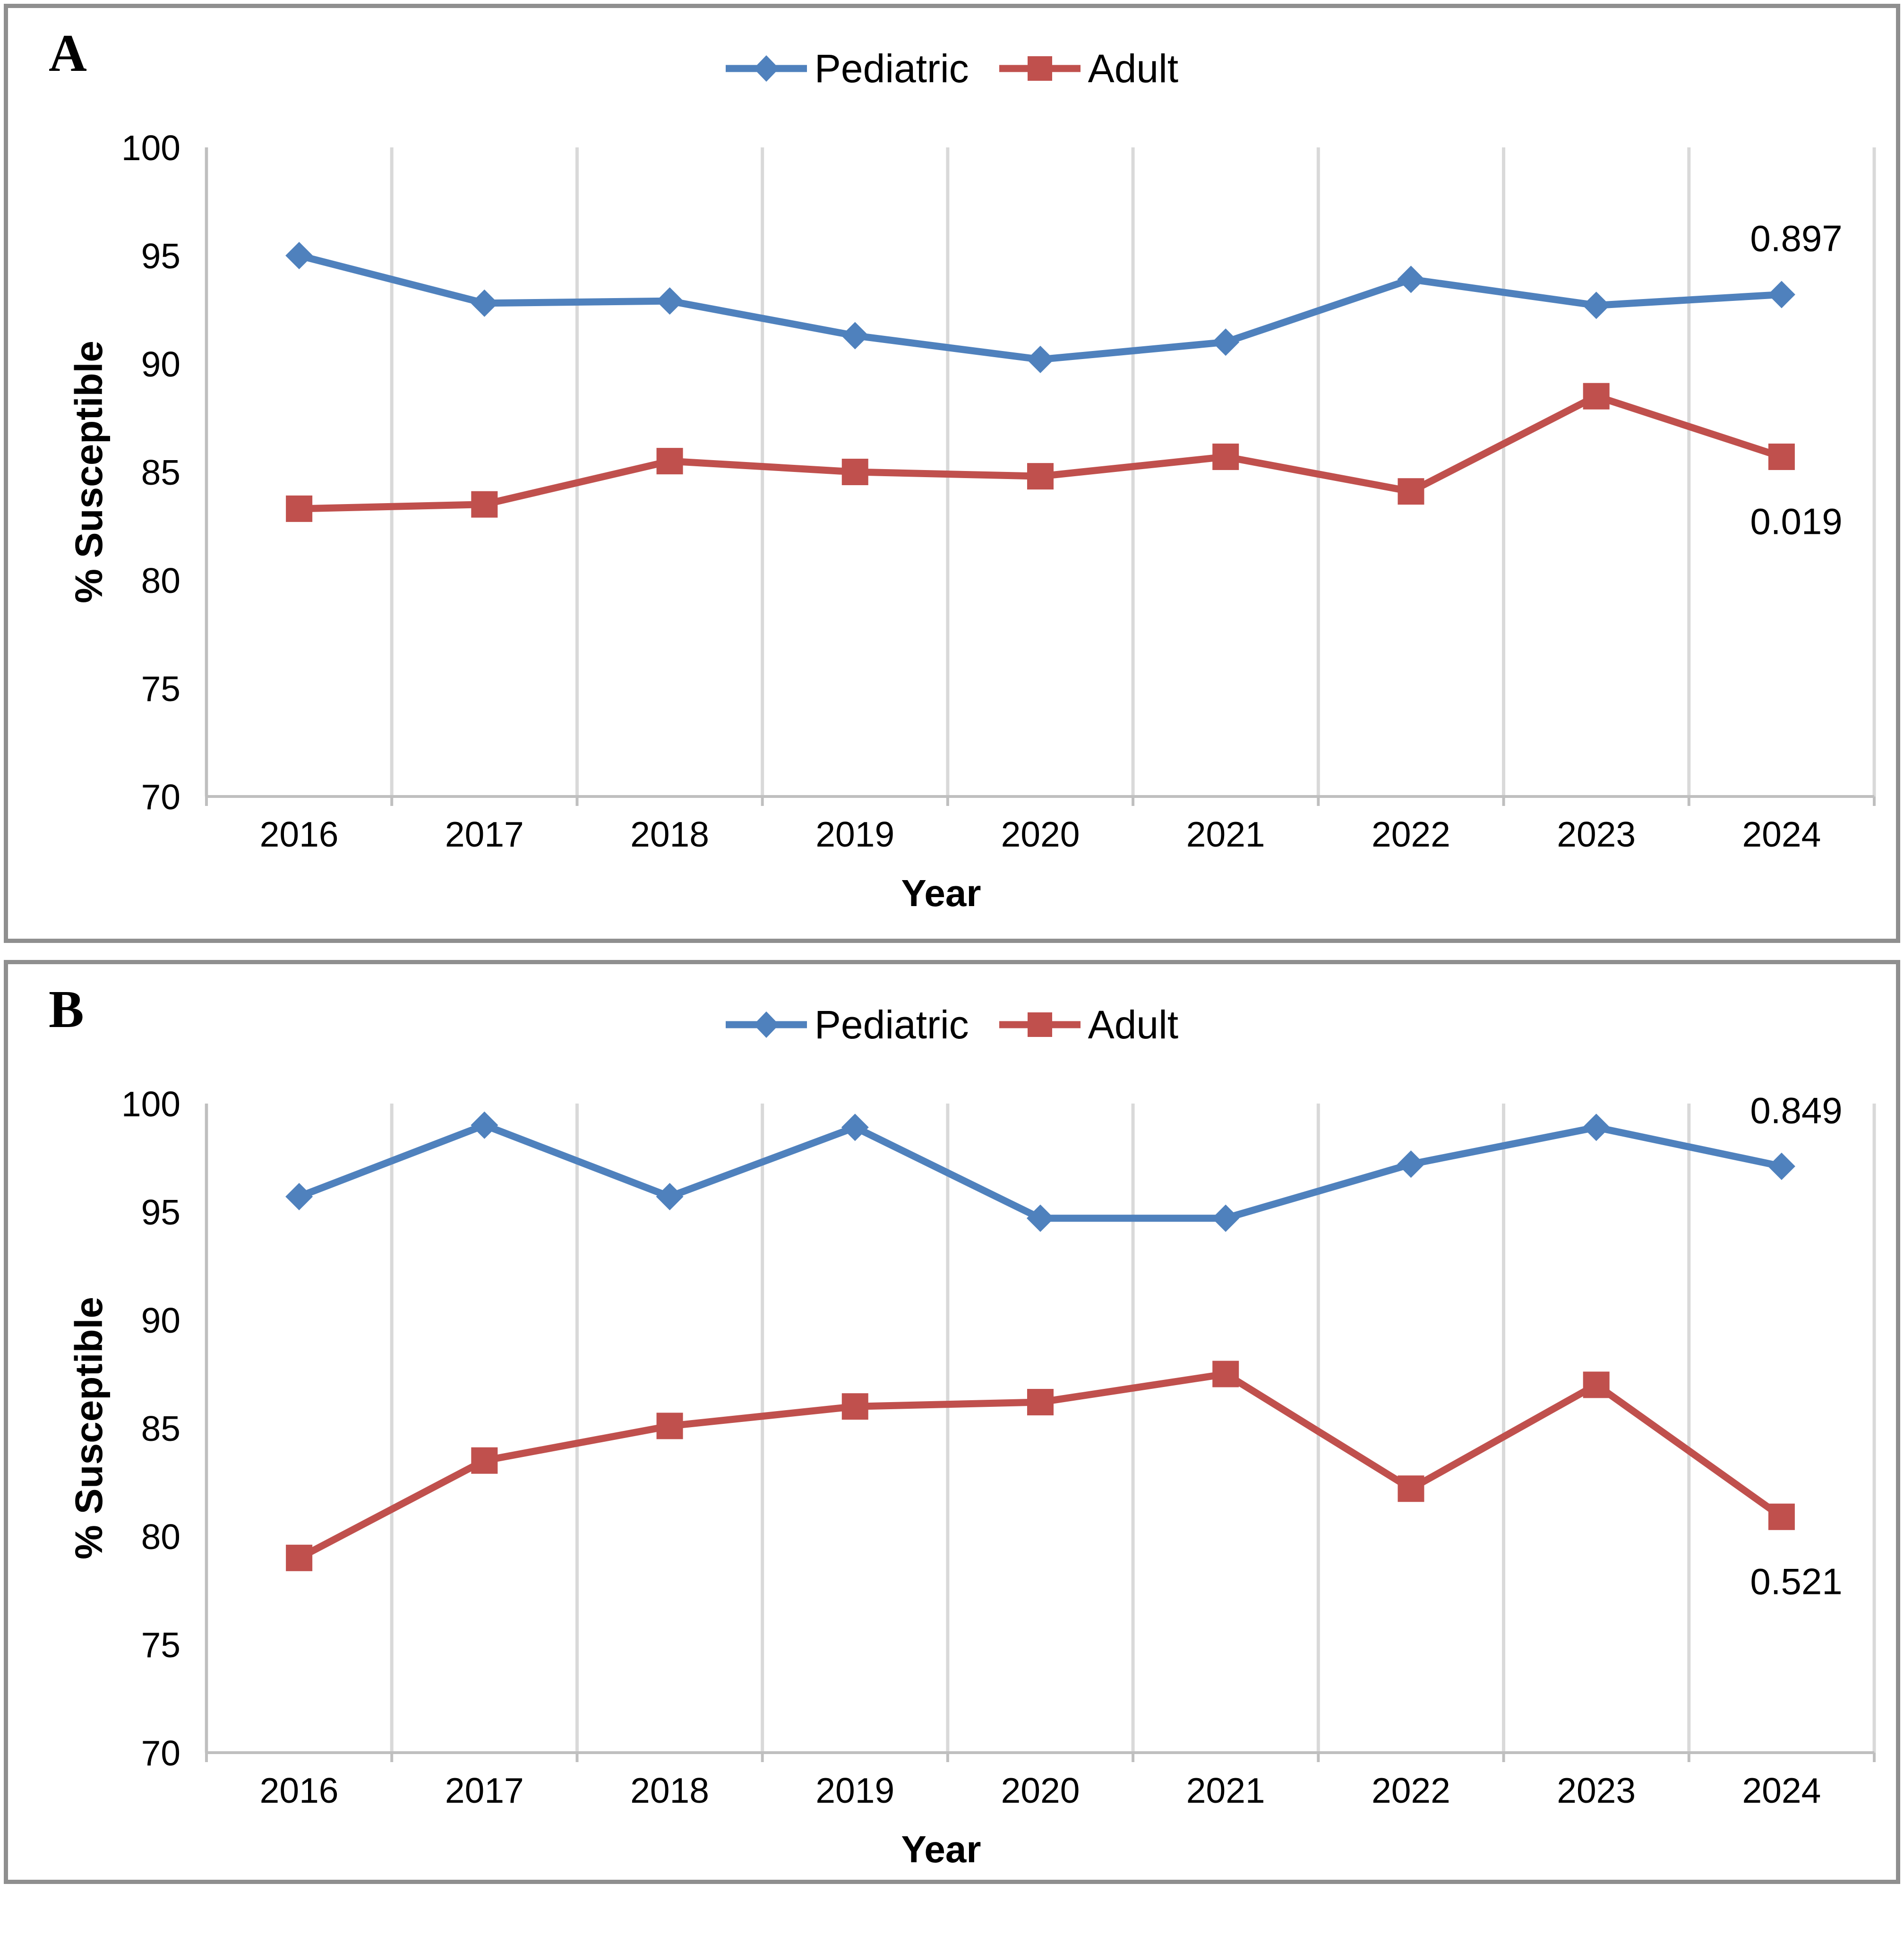  I want to click on panel-b-label: B, so click(66, 1009).